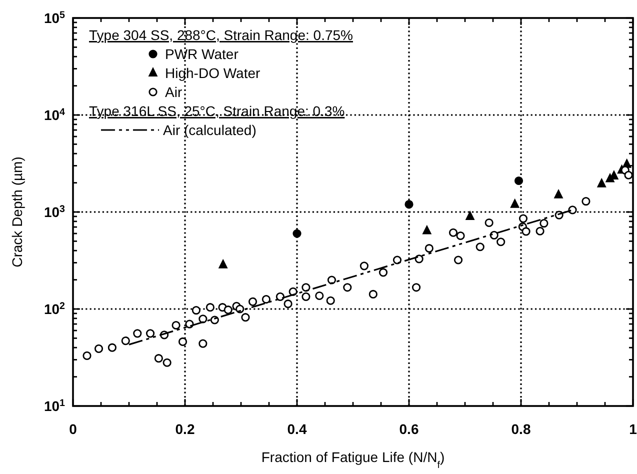  Describe the element at coordinates (209, 130) in the screenshot. I see `legend-label: Air (calculated)` at that location.